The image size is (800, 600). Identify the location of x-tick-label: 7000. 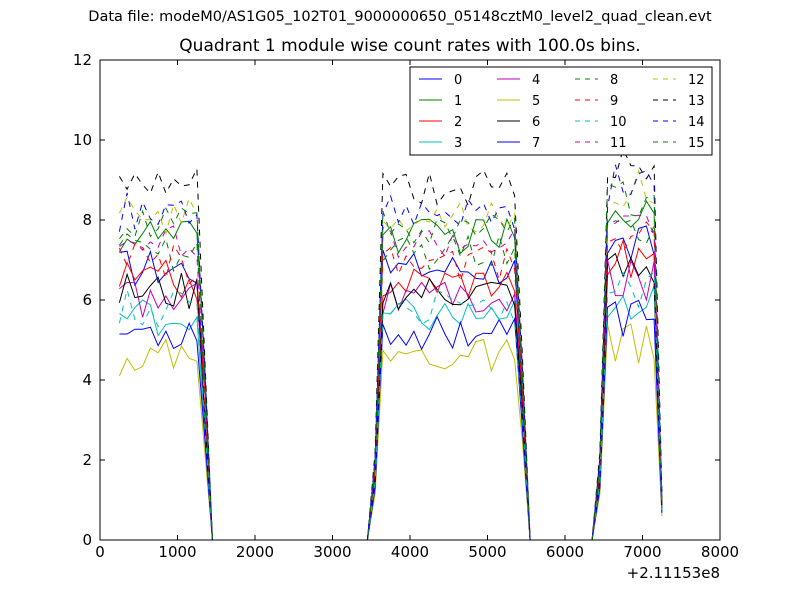
(642, 552).